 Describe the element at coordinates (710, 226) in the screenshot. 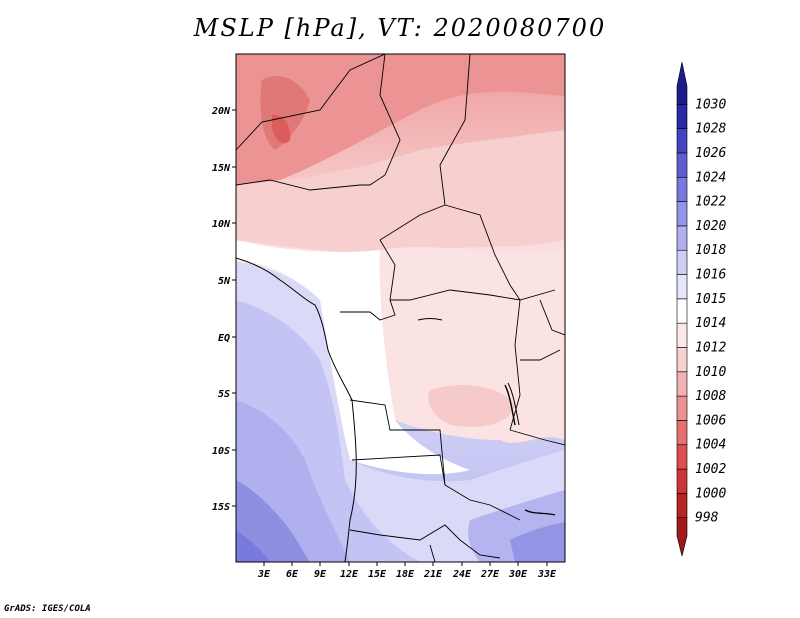

I see `colorbar-label: 1020` at that location.